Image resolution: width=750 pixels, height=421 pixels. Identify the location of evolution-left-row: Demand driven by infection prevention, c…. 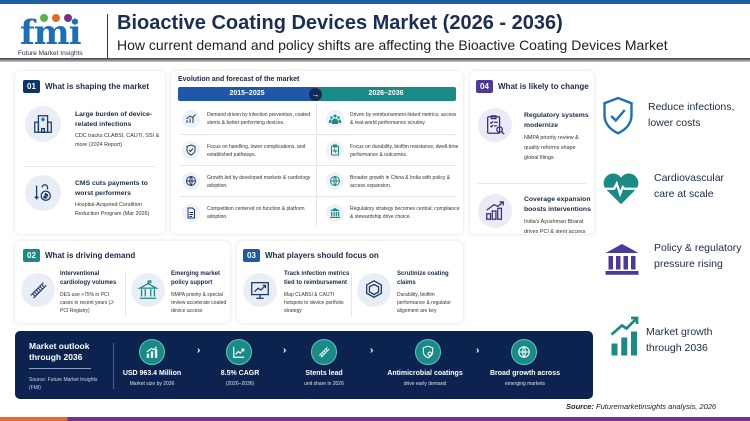
(259, 119).